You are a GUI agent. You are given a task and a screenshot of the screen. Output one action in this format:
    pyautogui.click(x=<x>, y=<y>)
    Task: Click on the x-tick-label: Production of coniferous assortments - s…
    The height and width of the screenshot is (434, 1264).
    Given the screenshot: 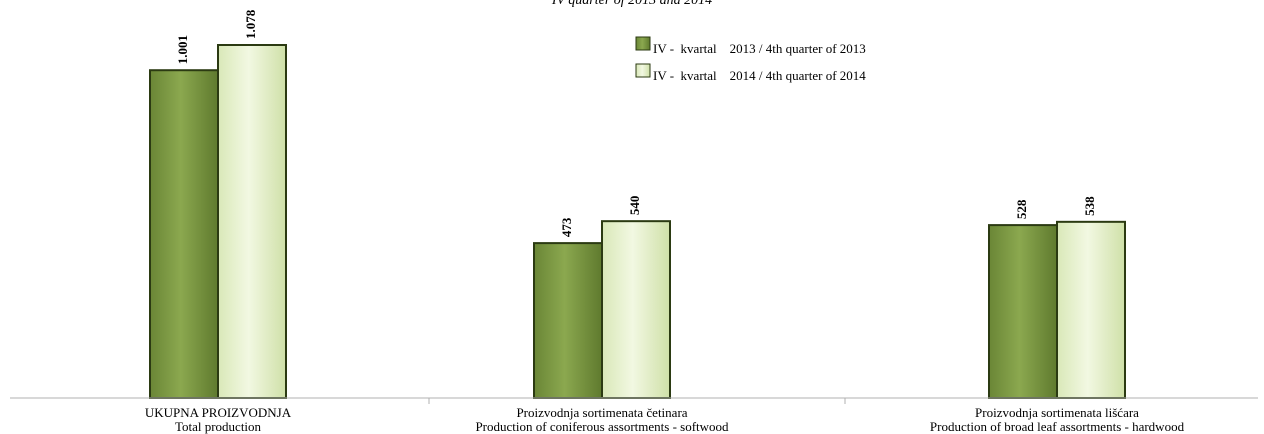 What is the action you would take?
    pyautogui.click(x=602, y=426)
    